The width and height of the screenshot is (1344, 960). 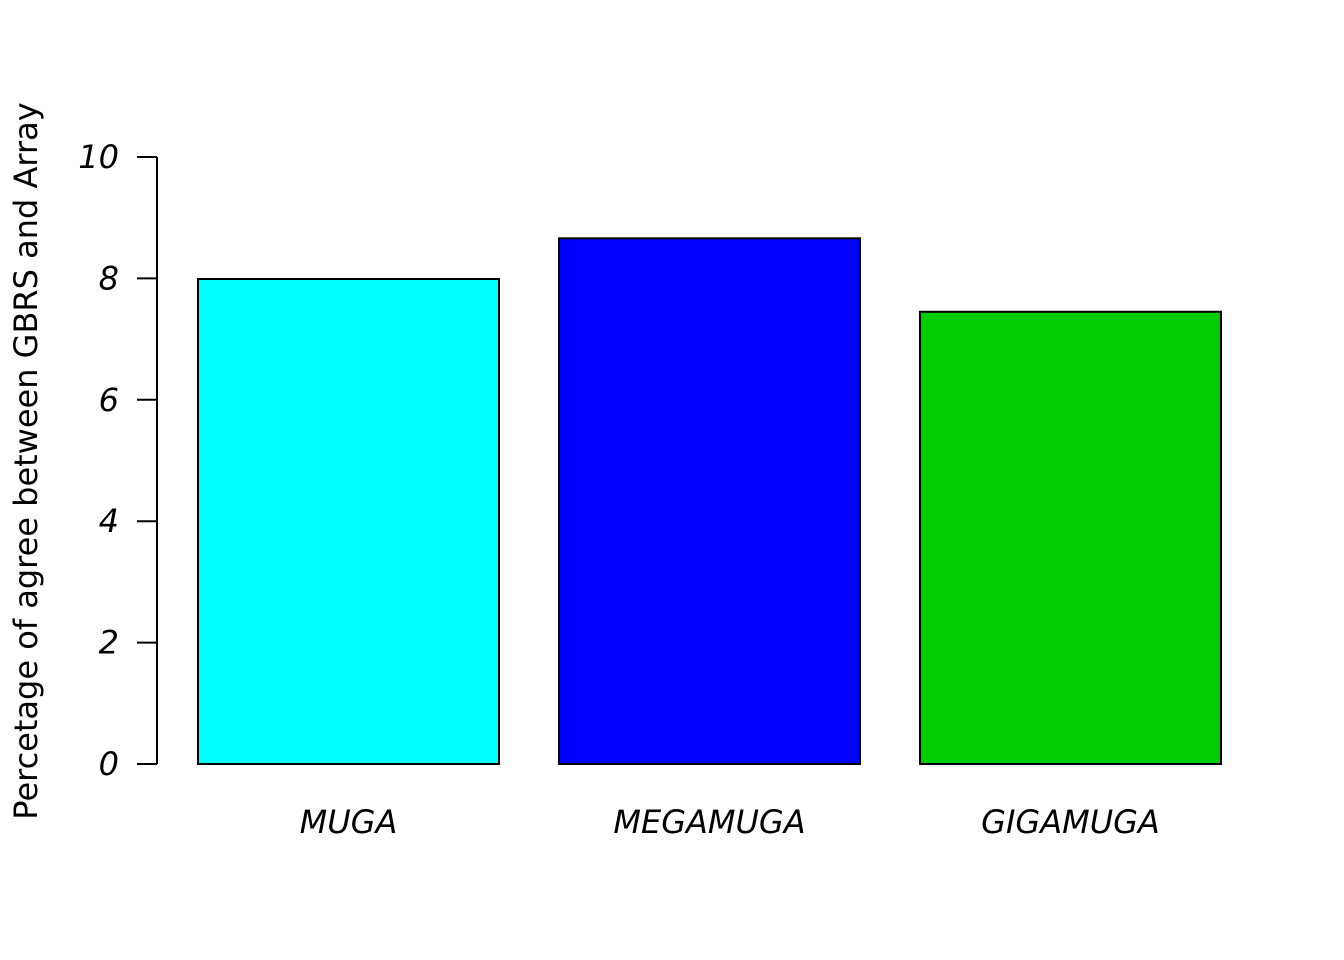 I want to click on x-axis-labels: MUGA MEGAMUGA GIGAMUGA, so click(x=730, y=822).